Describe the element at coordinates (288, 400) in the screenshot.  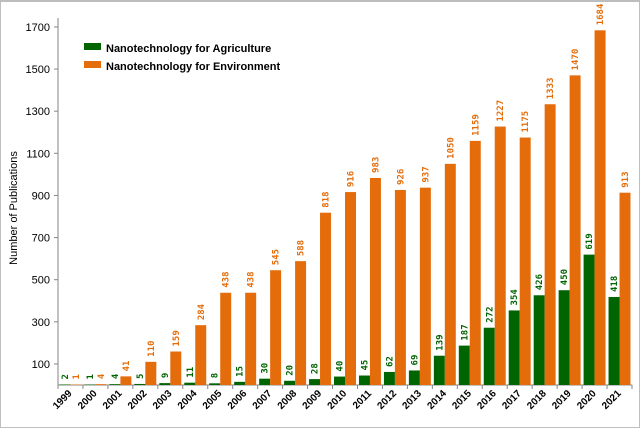
I see `x-tick-label: 2008` at that location.